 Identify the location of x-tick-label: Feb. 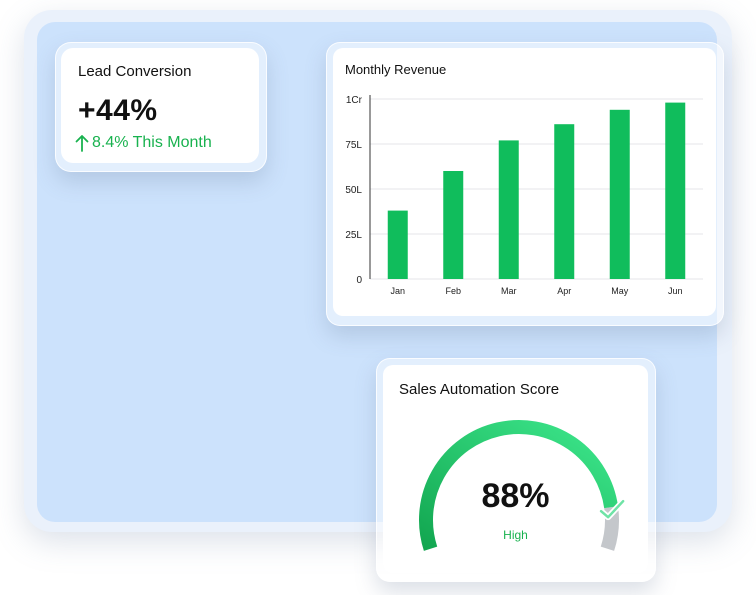
(453, 291).